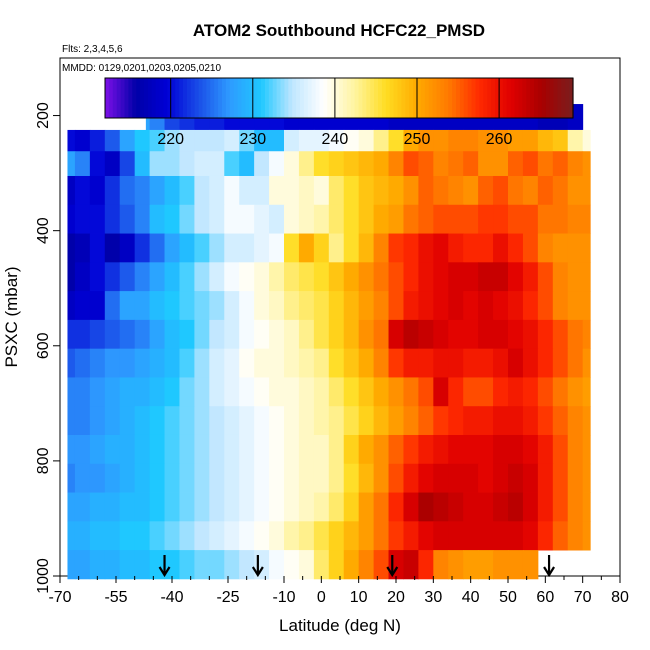 The width and height of the screenshot is (650, 650). I want to click on colorbar-frame, so click(339, 98).